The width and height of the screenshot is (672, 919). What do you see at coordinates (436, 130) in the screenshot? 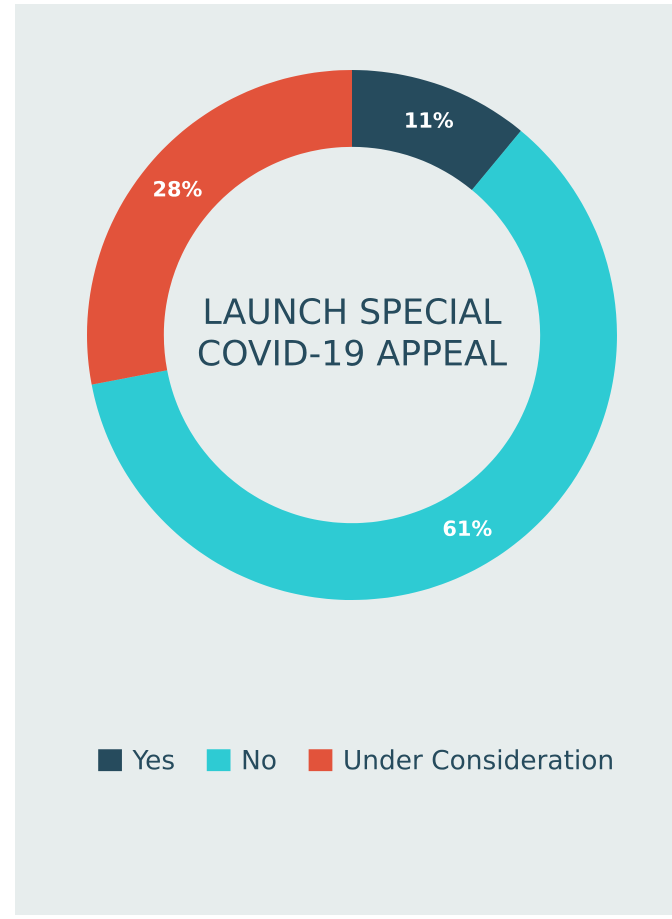
I see `donut-slice` at bounding box center [436, 130].